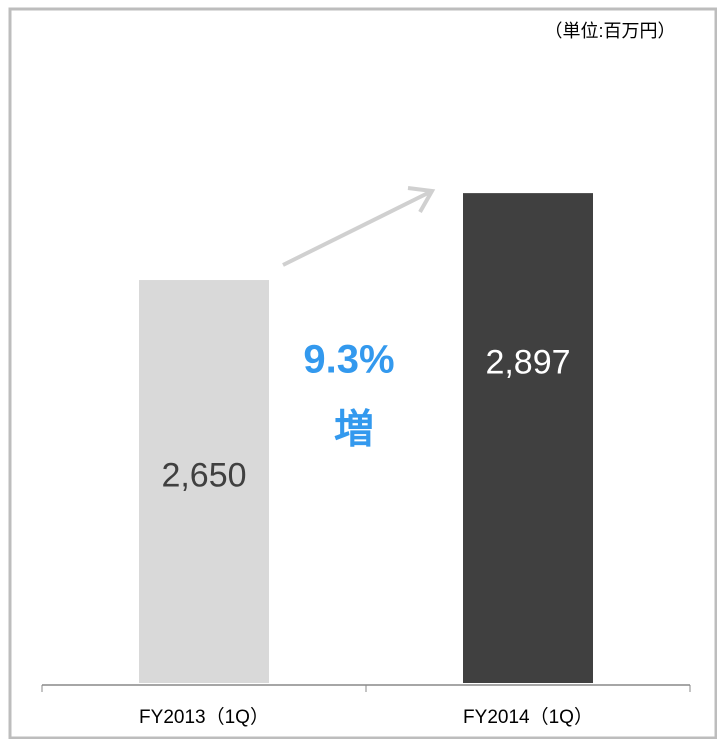 The height and width of the screenshot is (739, 717). I want to click on x-tick-label: FY2013（1Q）, so click(204, 717).